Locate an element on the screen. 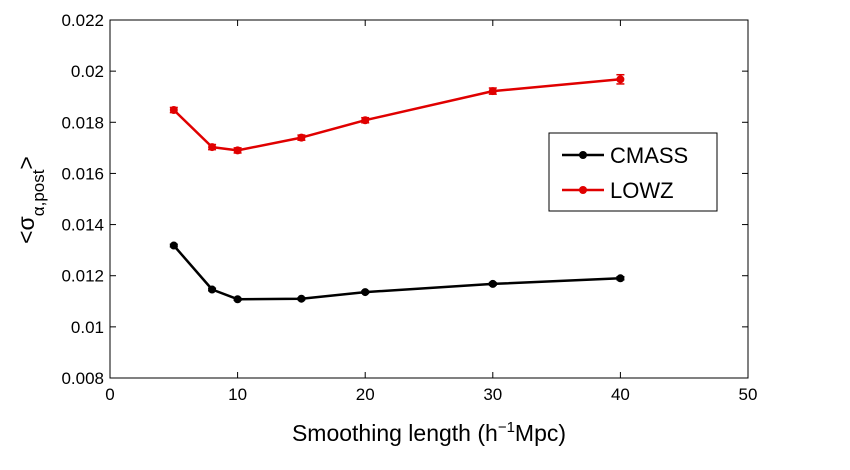 The width and height of the screenshot is (850, 470). y-tick-label: 0.01 is located at coordinates (87, 327).